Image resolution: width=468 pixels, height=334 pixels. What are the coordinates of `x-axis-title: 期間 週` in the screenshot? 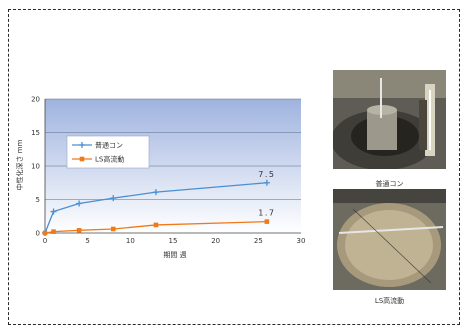 It's located at (174, 254).